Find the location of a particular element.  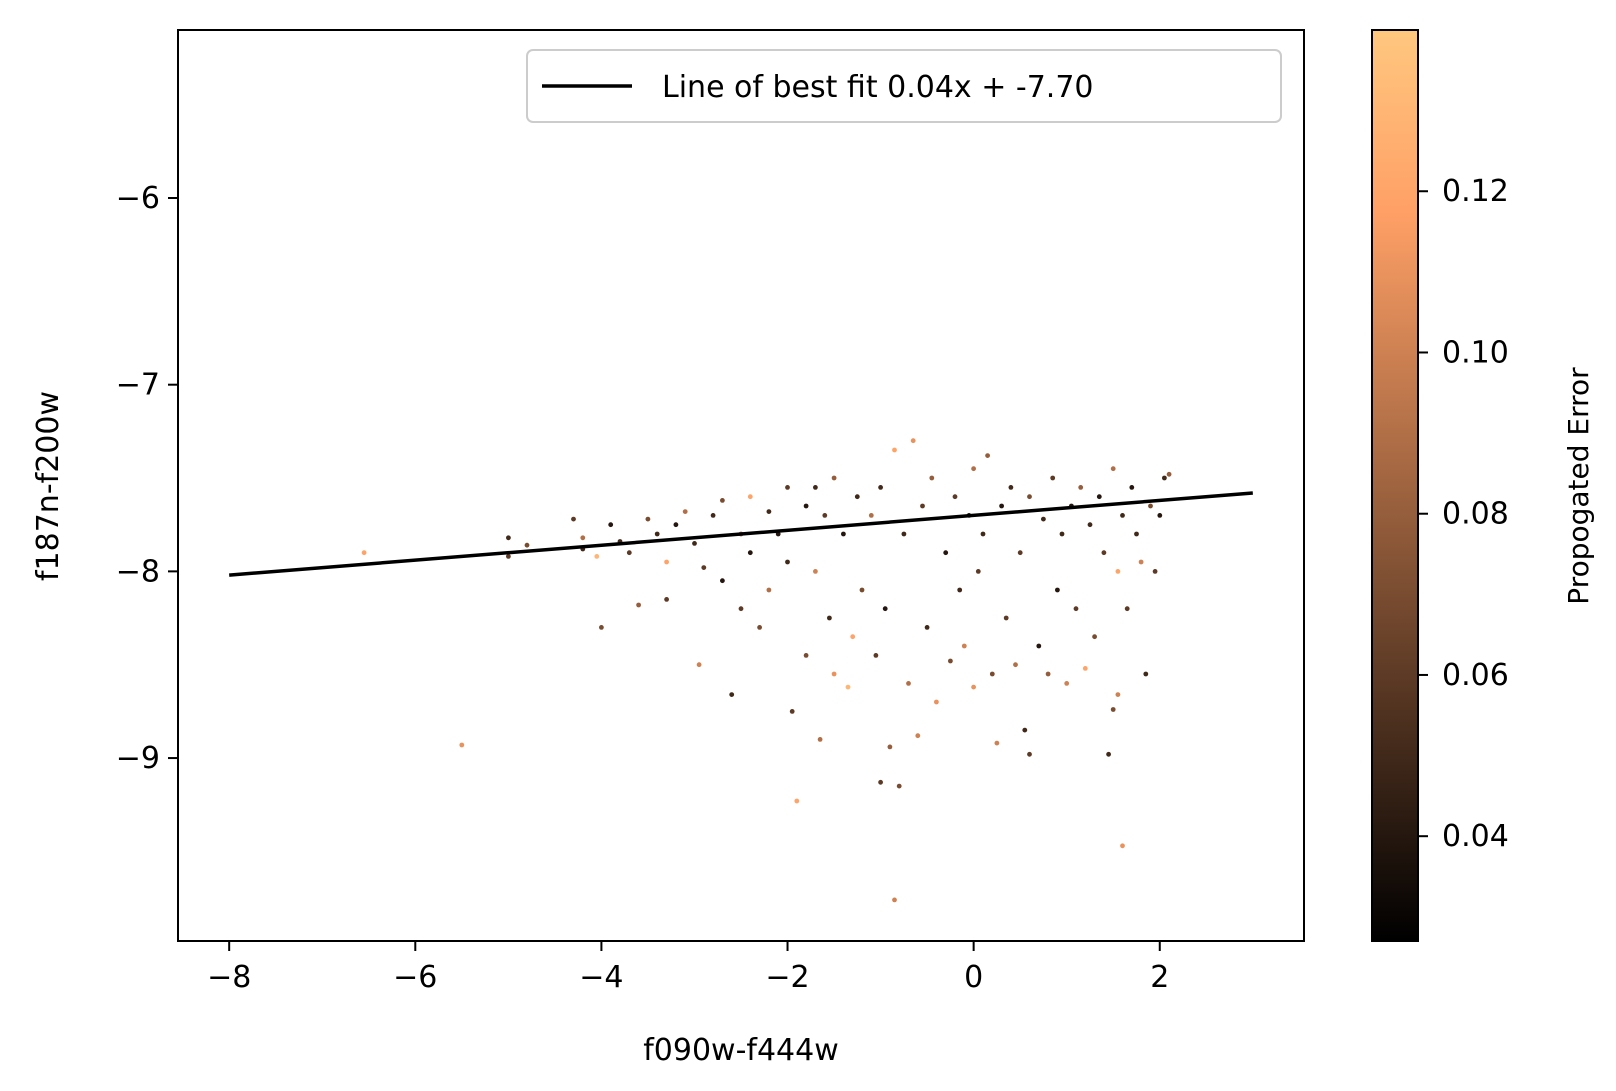

x-tick-label: 2 is located at coordinates (1159, 977).